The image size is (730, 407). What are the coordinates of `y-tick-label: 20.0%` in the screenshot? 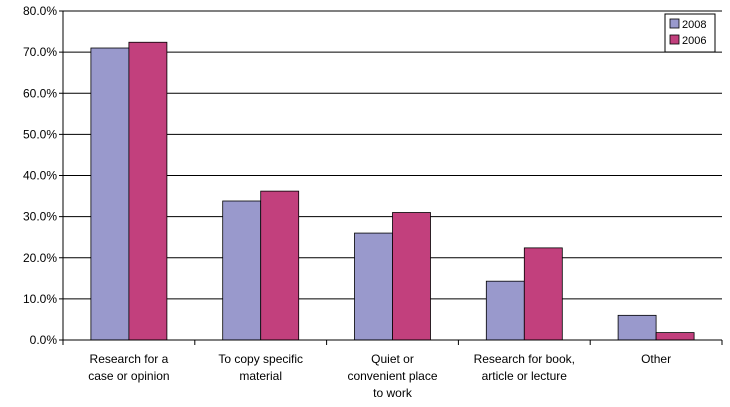 It's located at (40, 258).